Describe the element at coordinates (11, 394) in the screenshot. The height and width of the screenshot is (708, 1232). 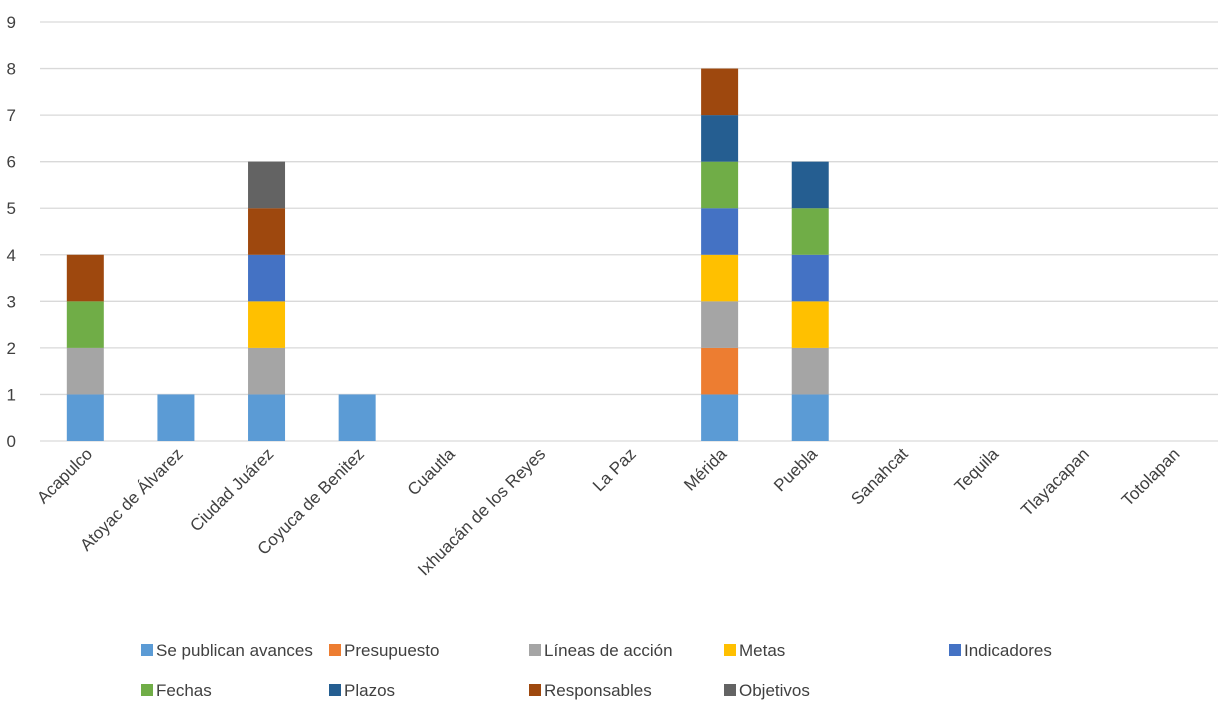
I see `y-tick-label: 1` at that location.